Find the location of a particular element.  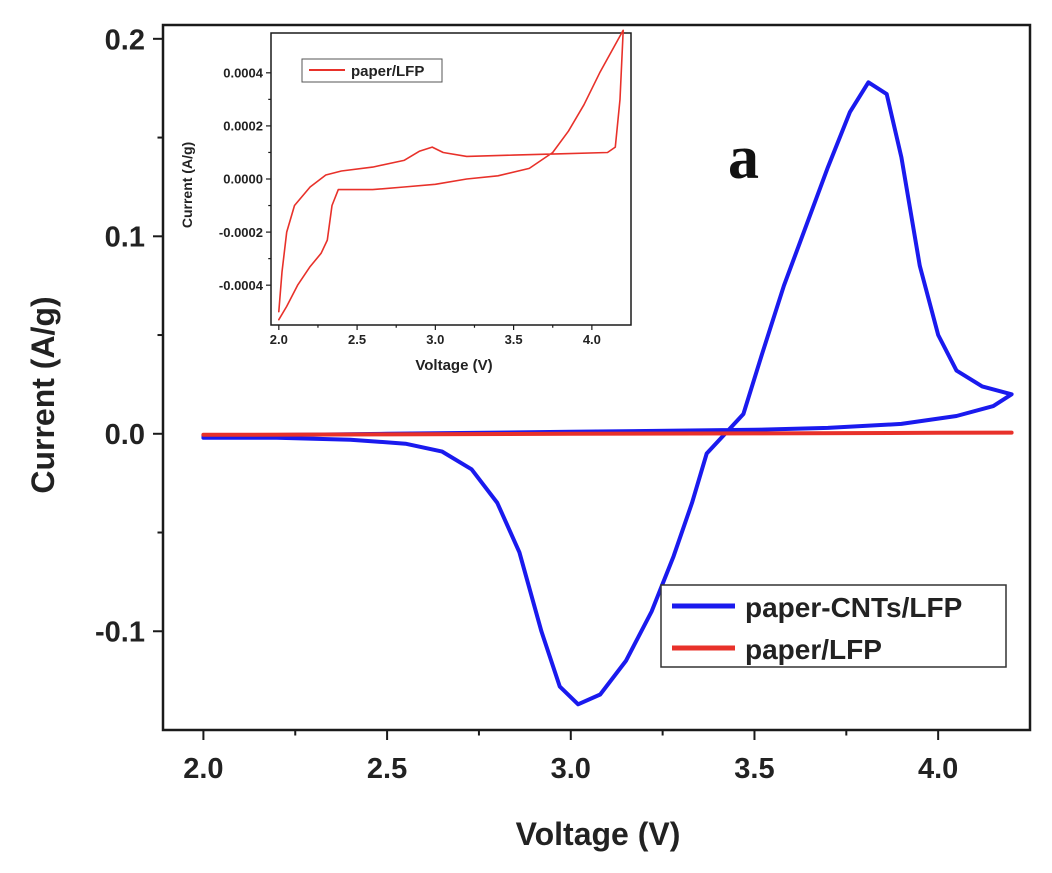

inset-series-line-paper-lfp is located at coordinates (451, 175).